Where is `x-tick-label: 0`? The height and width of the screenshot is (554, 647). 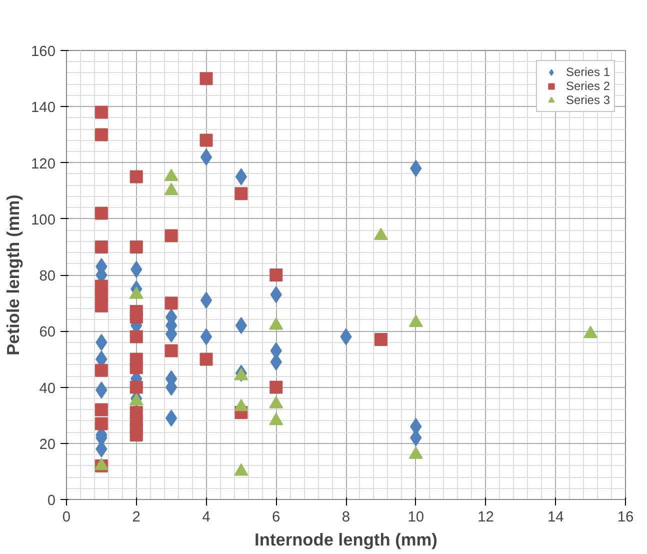 x-tick-label: 0 is located at coordinates (66, 518).